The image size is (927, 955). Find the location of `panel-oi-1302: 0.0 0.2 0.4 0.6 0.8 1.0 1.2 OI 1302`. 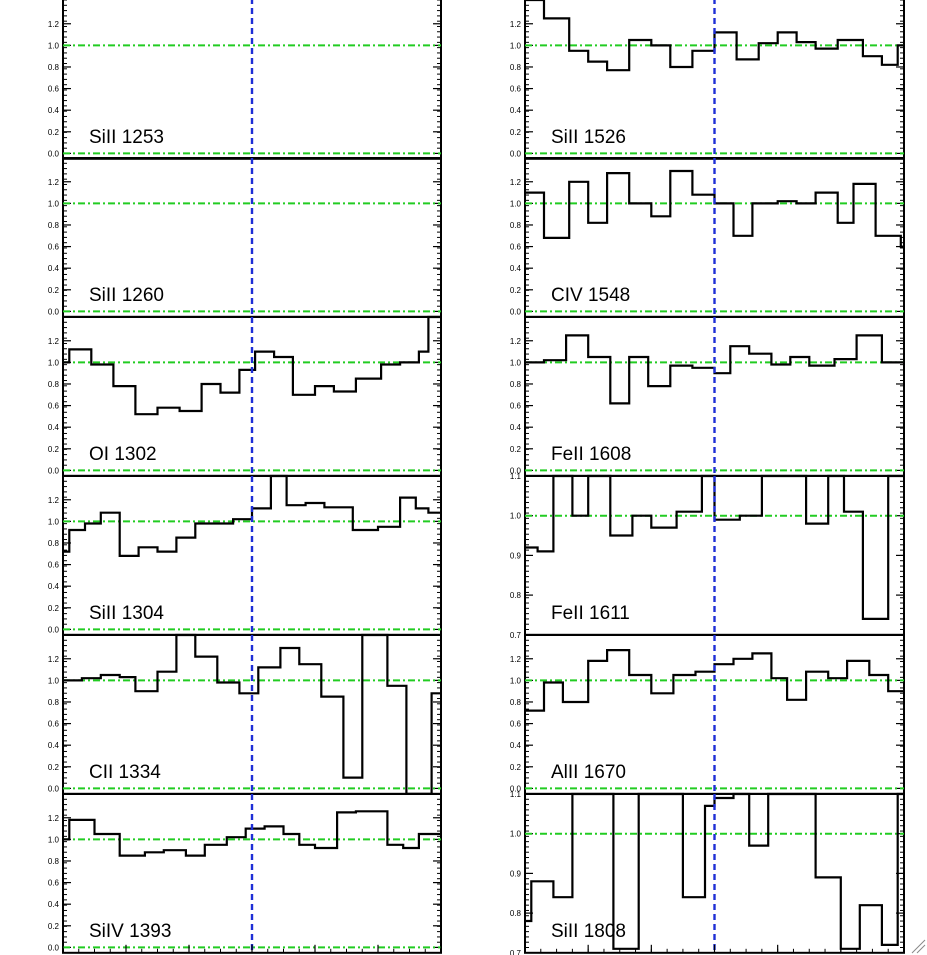

panel-oi-1302: 0.0 0.2 0.4 0.6 0.8 1.0 1.2 OI 1302 is located at coordinates (245, 396).